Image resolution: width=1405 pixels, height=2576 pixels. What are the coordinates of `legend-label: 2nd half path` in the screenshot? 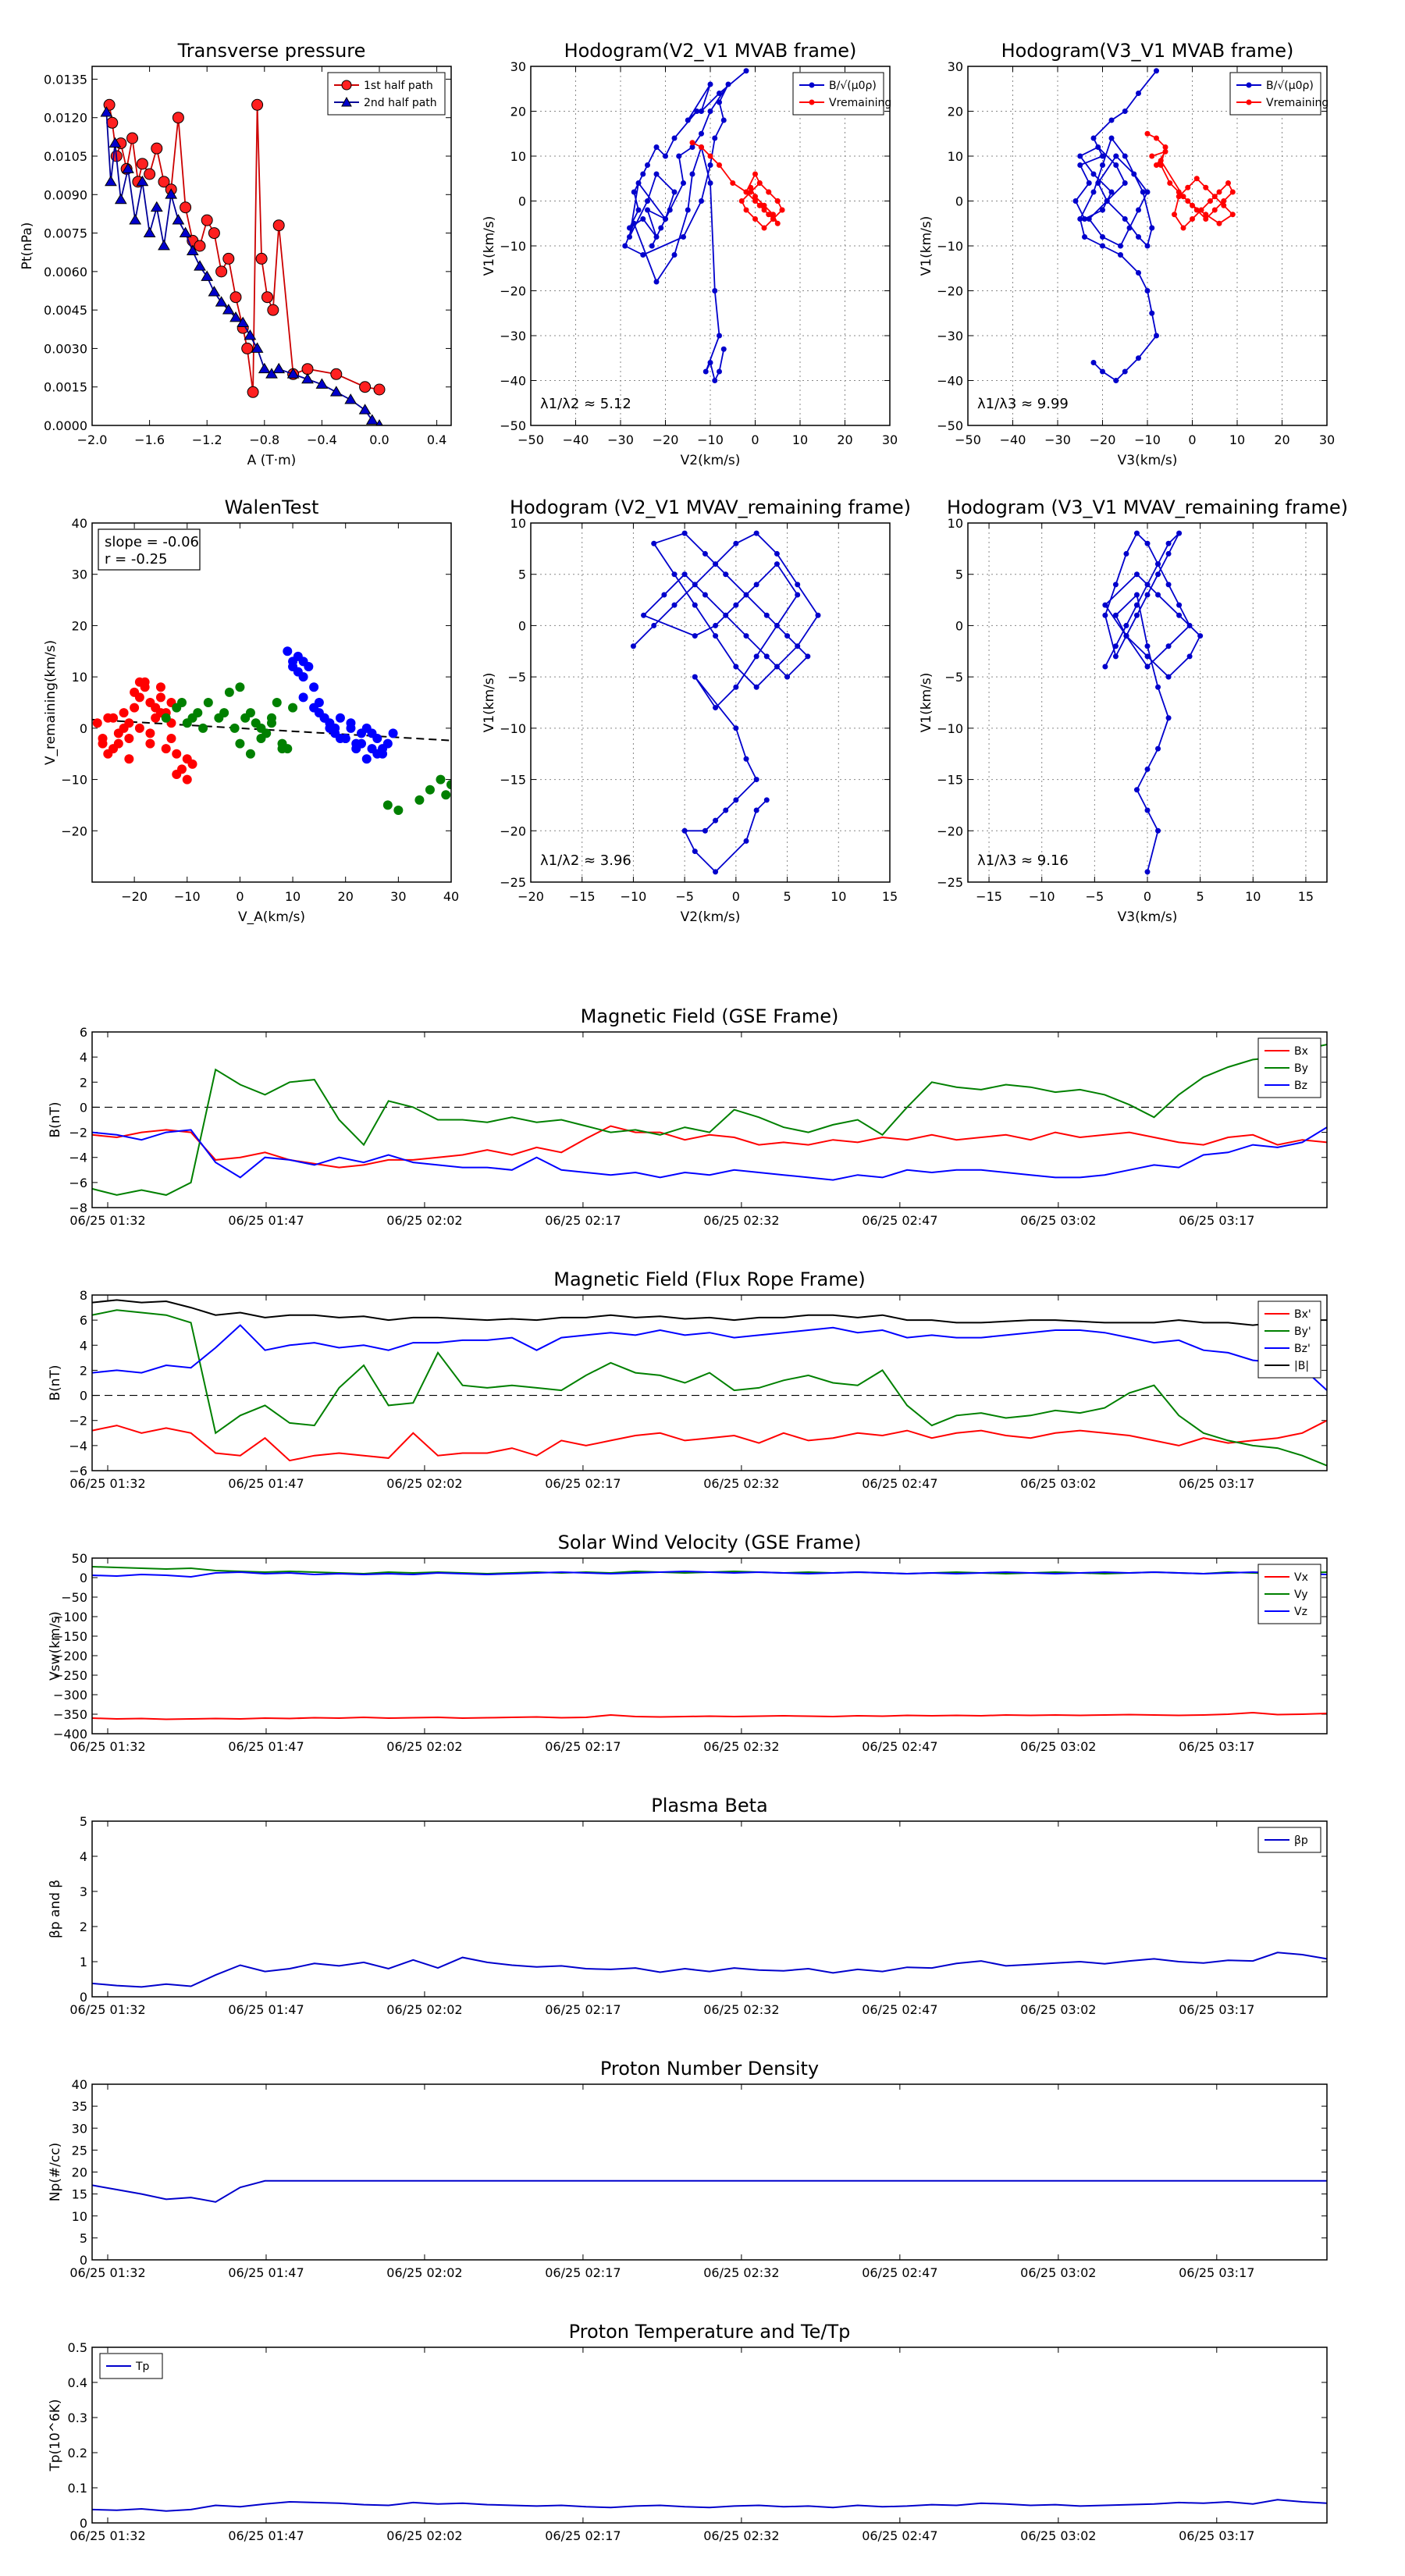 It's located at (401, 103).